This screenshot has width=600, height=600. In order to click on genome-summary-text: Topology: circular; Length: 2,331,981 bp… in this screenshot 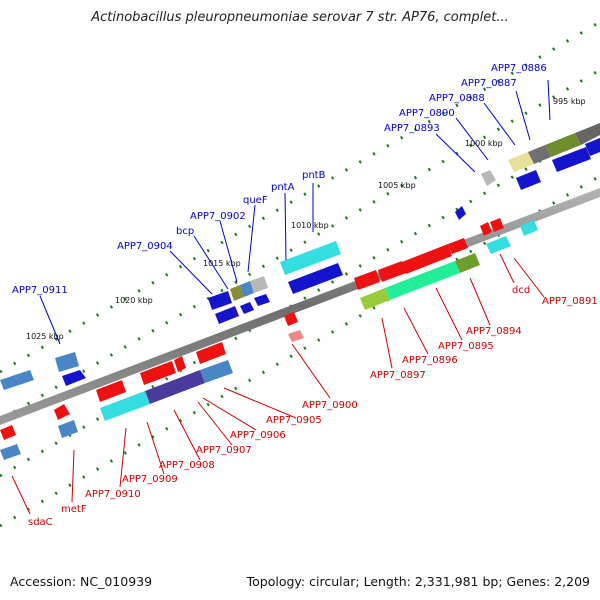, I will do `click(418, 581)`.